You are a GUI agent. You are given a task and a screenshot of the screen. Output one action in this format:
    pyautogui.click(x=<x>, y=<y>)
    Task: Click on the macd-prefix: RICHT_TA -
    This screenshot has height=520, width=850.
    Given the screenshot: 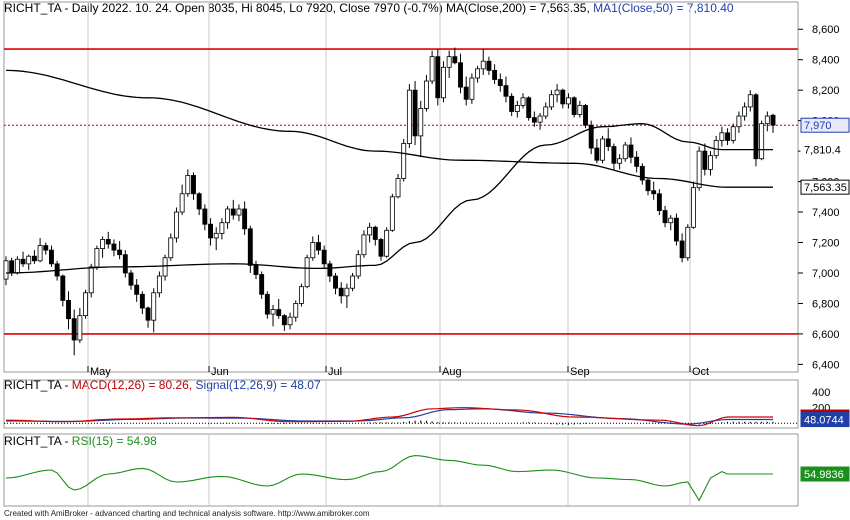 What is the action you would take?
    pyautogui.click(x=38, y=385)
    